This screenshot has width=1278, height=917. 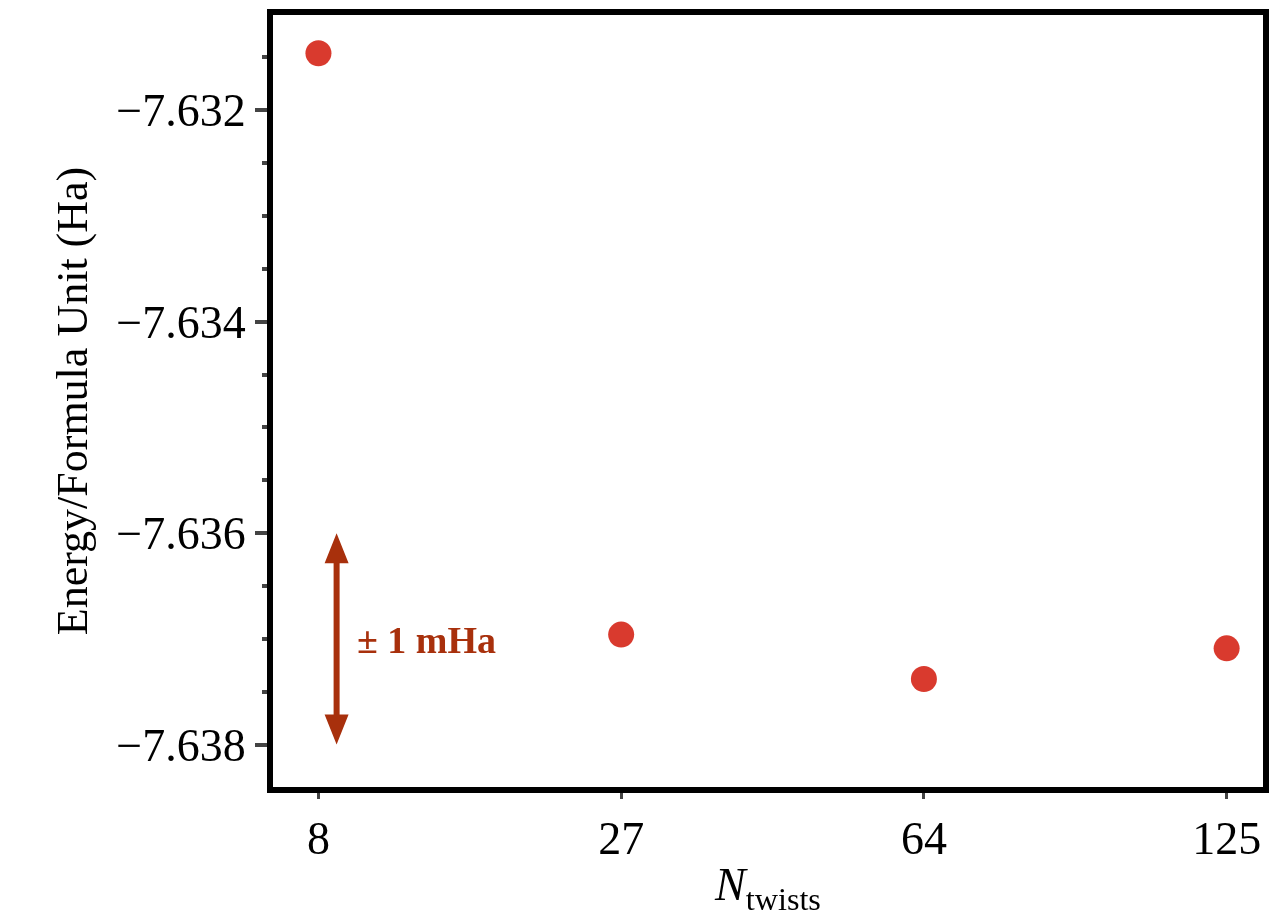 I want to click on y-tick-label: −7.636, so click(x=181, y=534).